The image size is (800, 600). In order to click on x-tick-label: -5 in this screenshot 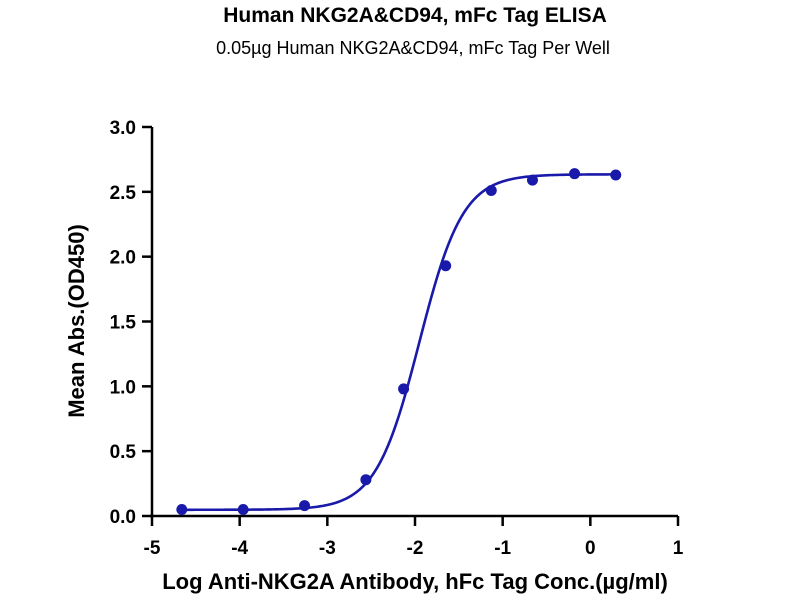, I will do `click(152, 548)`.